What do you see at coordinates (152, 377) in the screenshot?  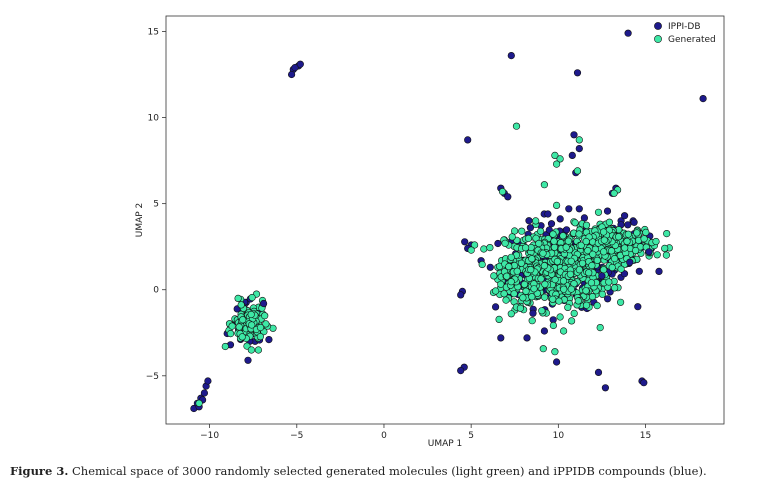 I see `y-tick-label: −5` at bounding box center [152, 377].